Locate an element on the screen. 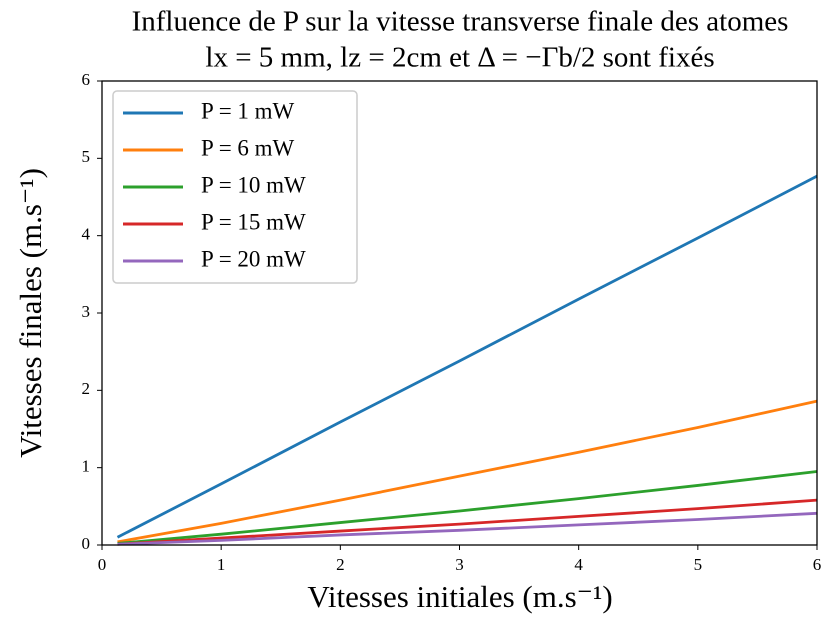  x-axis-label: Vitesses initiales (m.s⁻¹) is located at coordinates (459, 596).